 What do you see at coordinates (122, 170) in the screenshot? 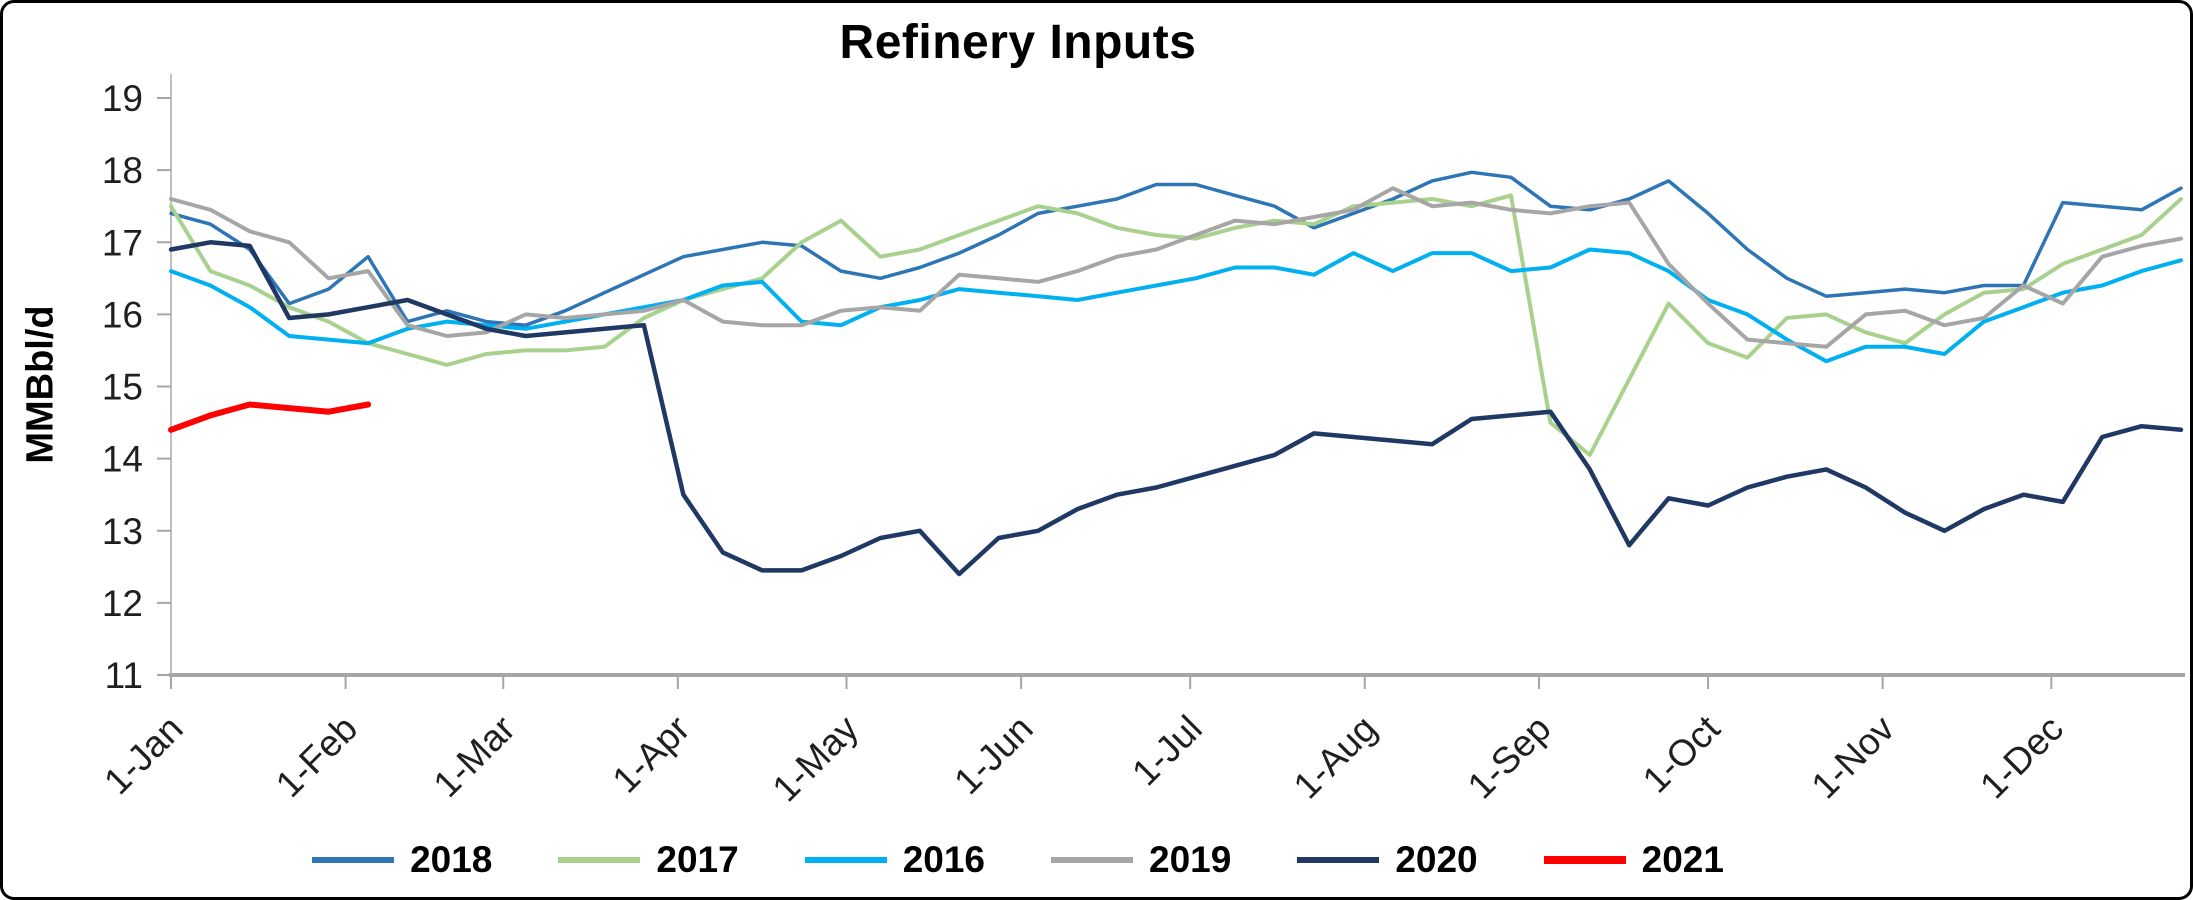
I see `y-tick-label: 18` at bounding box center [122, 170].